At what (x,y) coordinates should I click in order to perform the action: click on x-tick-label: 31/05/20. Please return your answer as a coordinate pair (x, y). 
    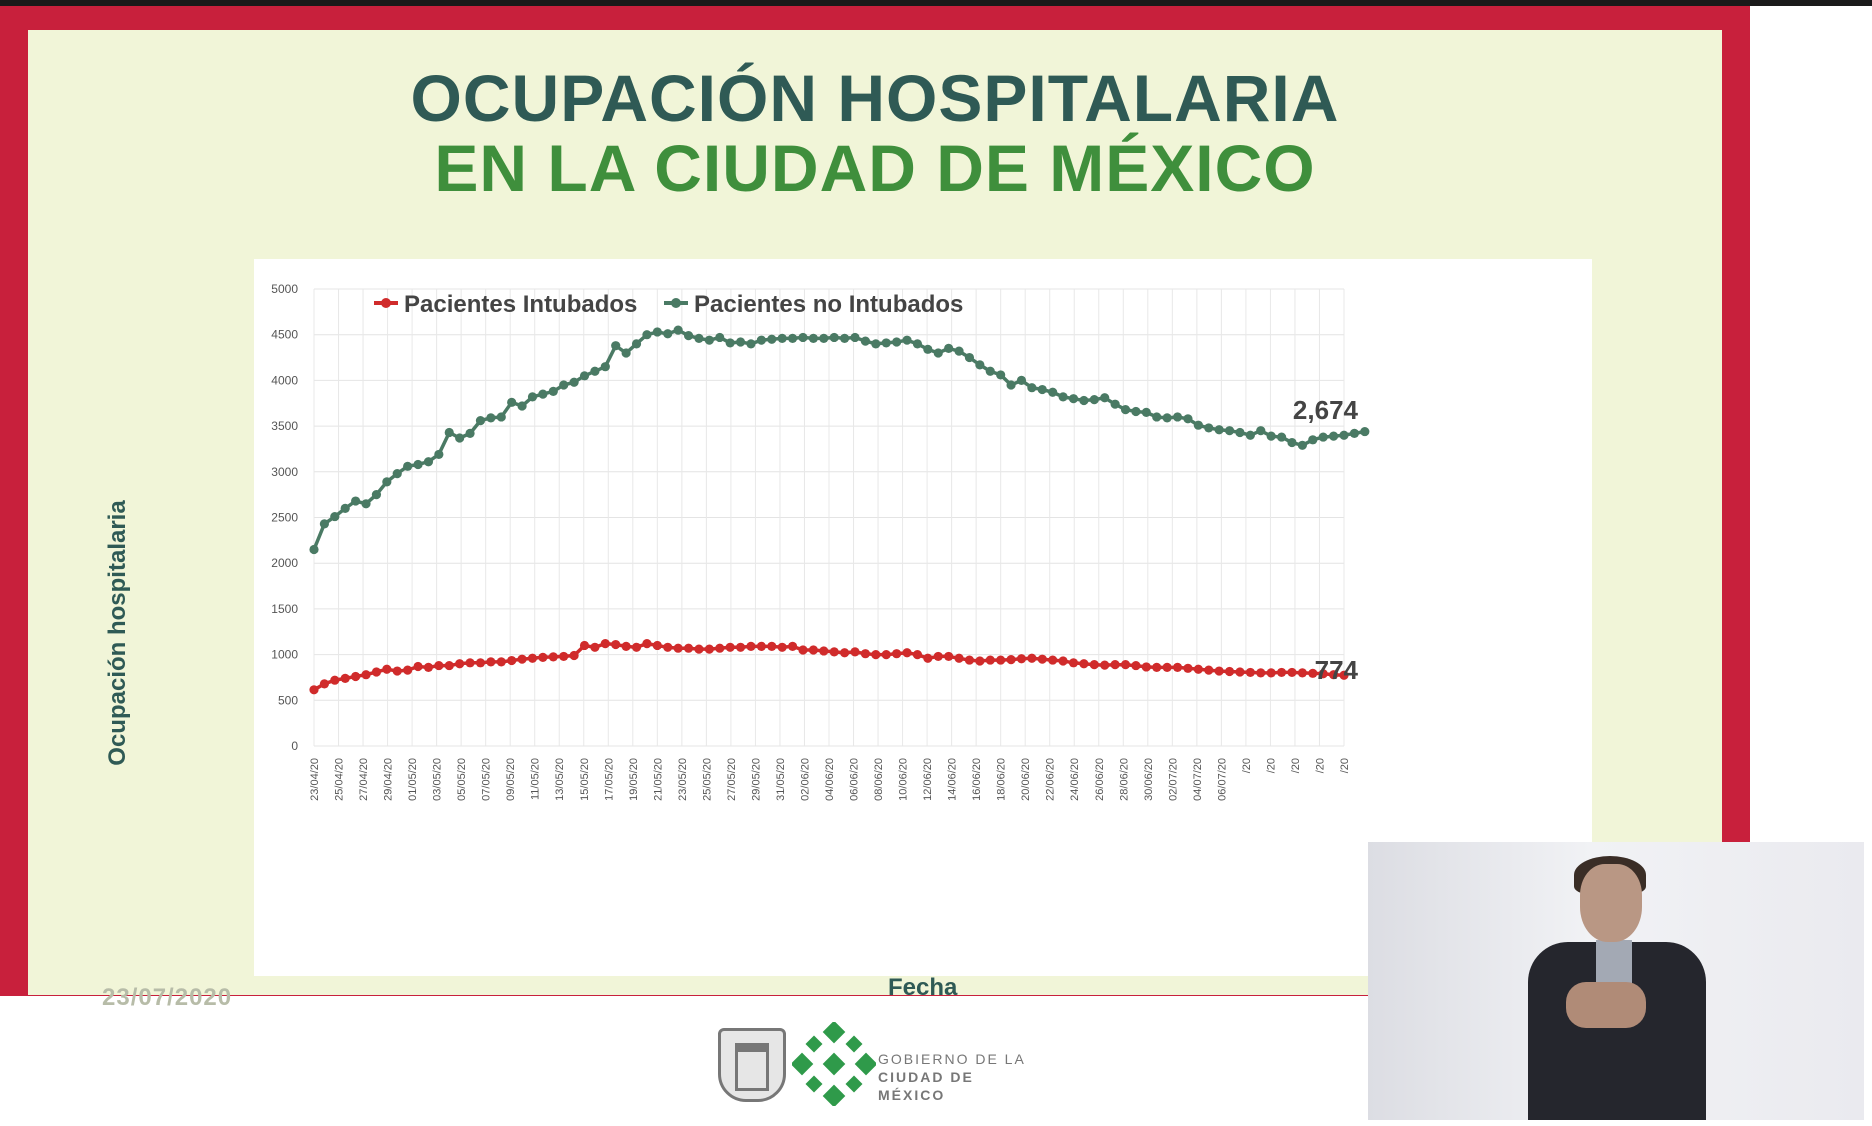
    Looking at the image, I should click on (781, 779).